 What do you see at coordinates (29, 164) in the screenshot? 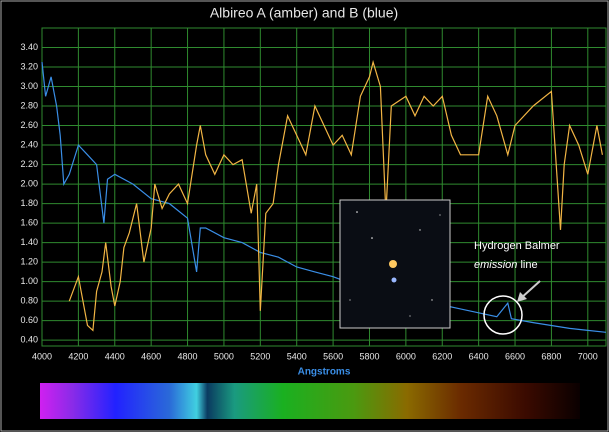
I see `y-tick-label: 2.20` at bounding box center [29, 164].